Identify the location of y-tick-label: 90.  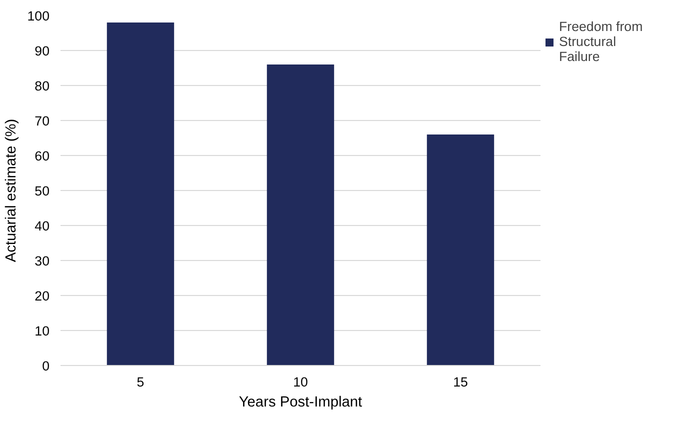
(42, 51).